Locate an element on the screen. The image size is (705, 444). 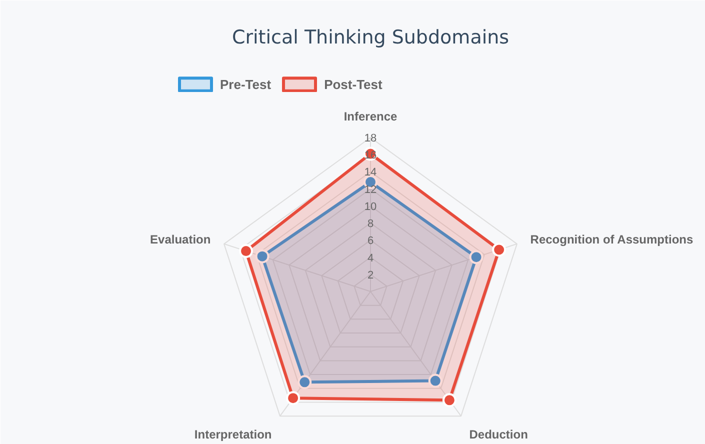
spoke-label: Inference is located at coordinates (371, 117).